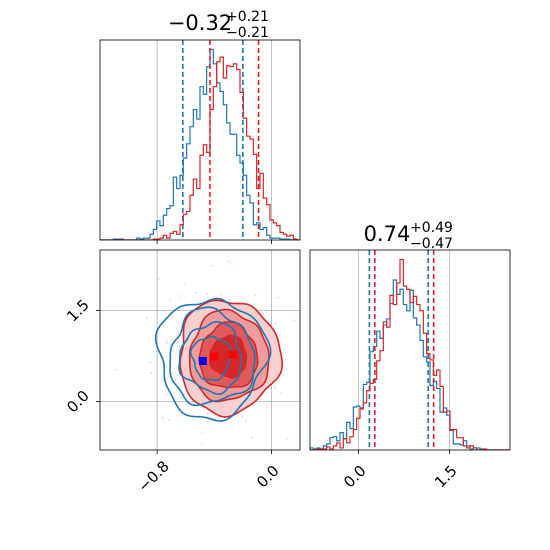 The height and width of the screenshot is (550, 550). Describe the element at coordinates (355, 477) in the screenshot. I see `x-tick-label-0: 0.0` at that location.